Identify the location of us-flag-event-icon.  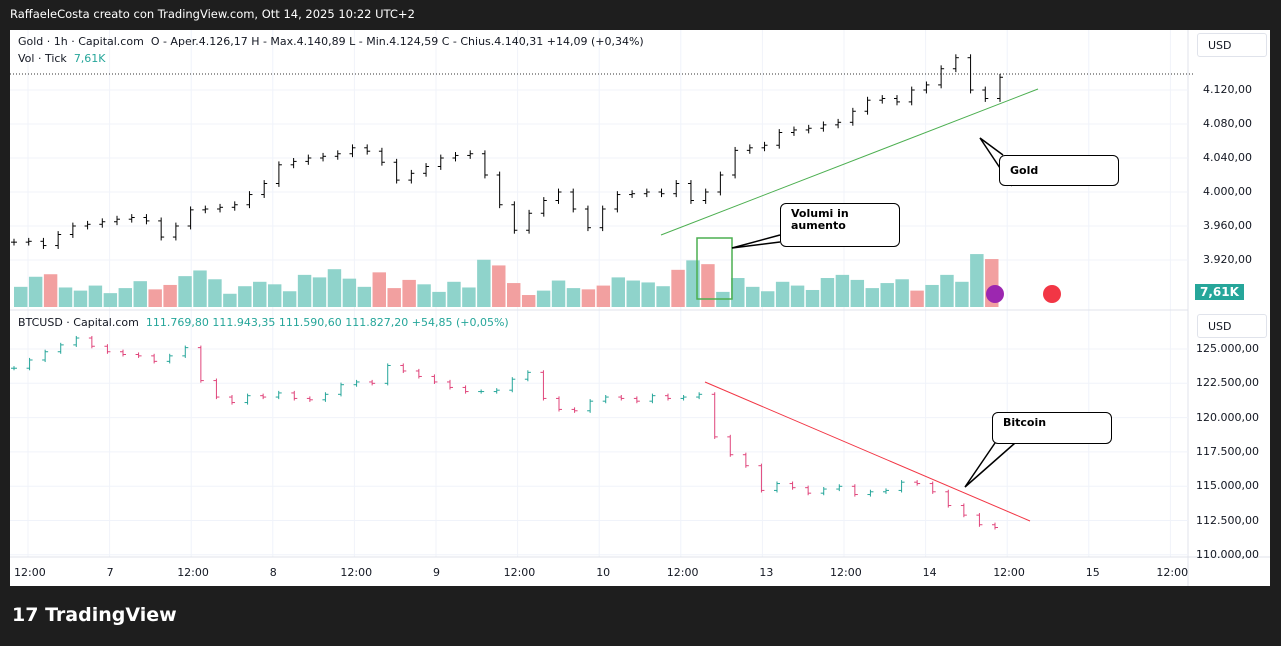
(1052, 294).